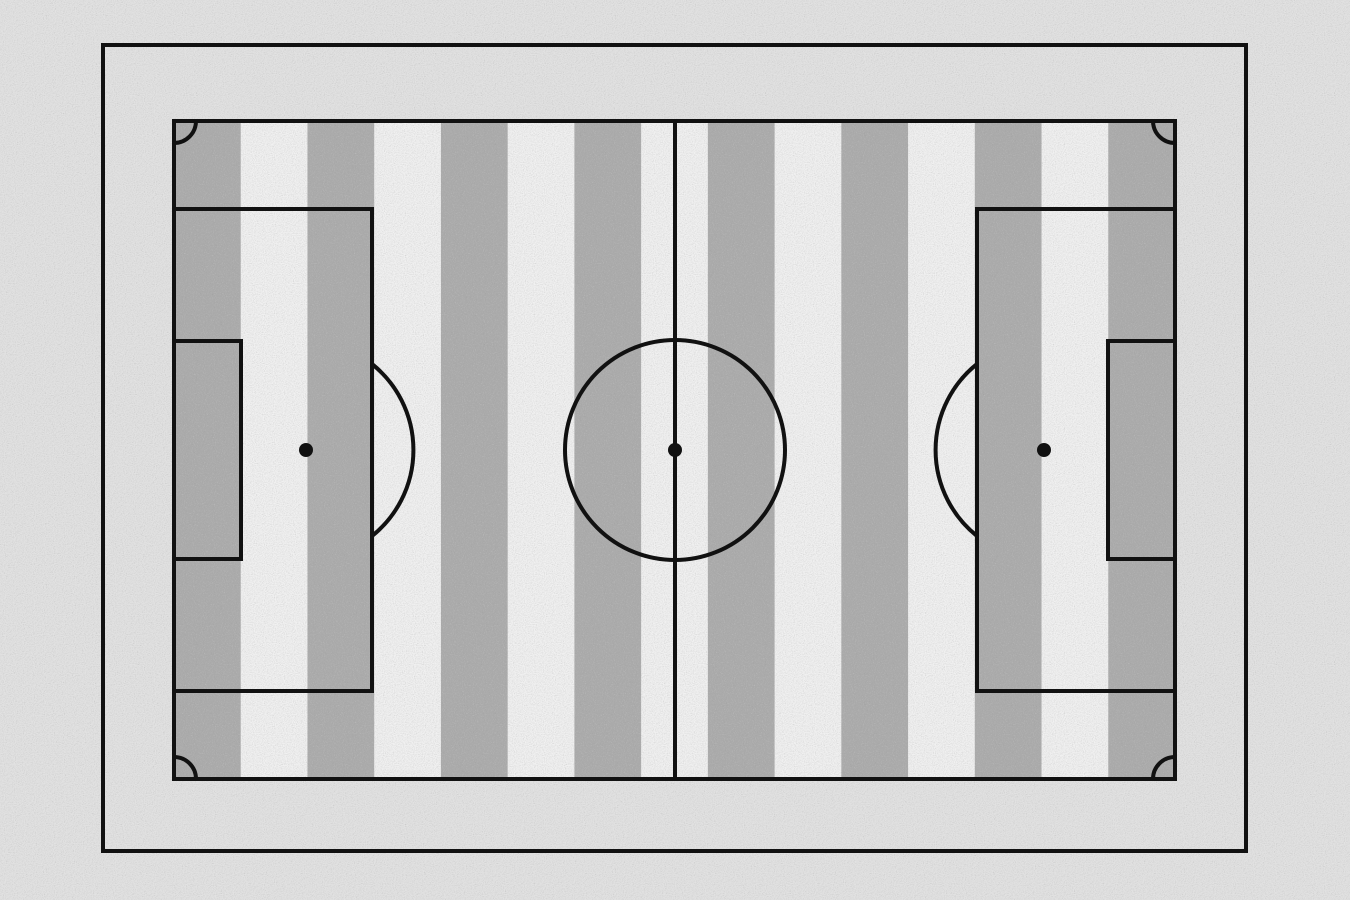  I want to click on center-spot, so click(675, 450).